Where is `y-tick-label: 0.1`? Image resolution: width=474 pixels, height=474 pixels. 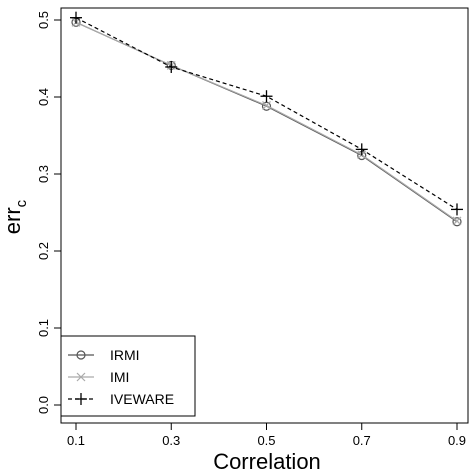 y-tick-label: 0.1 is located at coordinates (43, 328).